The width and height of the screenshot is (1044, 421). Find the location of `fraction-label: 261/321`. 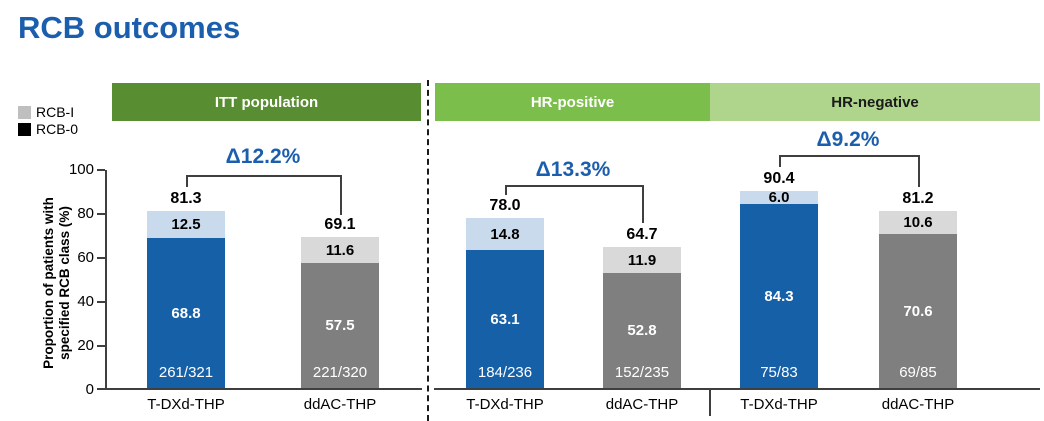

fraction-label: 261/321 is located at coordinates (186, 372).